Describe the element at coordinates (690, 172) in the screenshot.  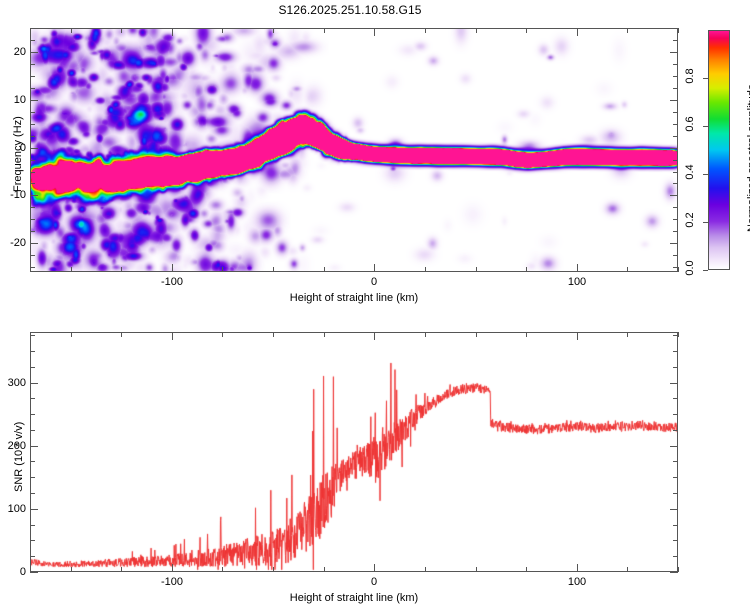
I see `colorbar-tick-label: 0.4` at that location.